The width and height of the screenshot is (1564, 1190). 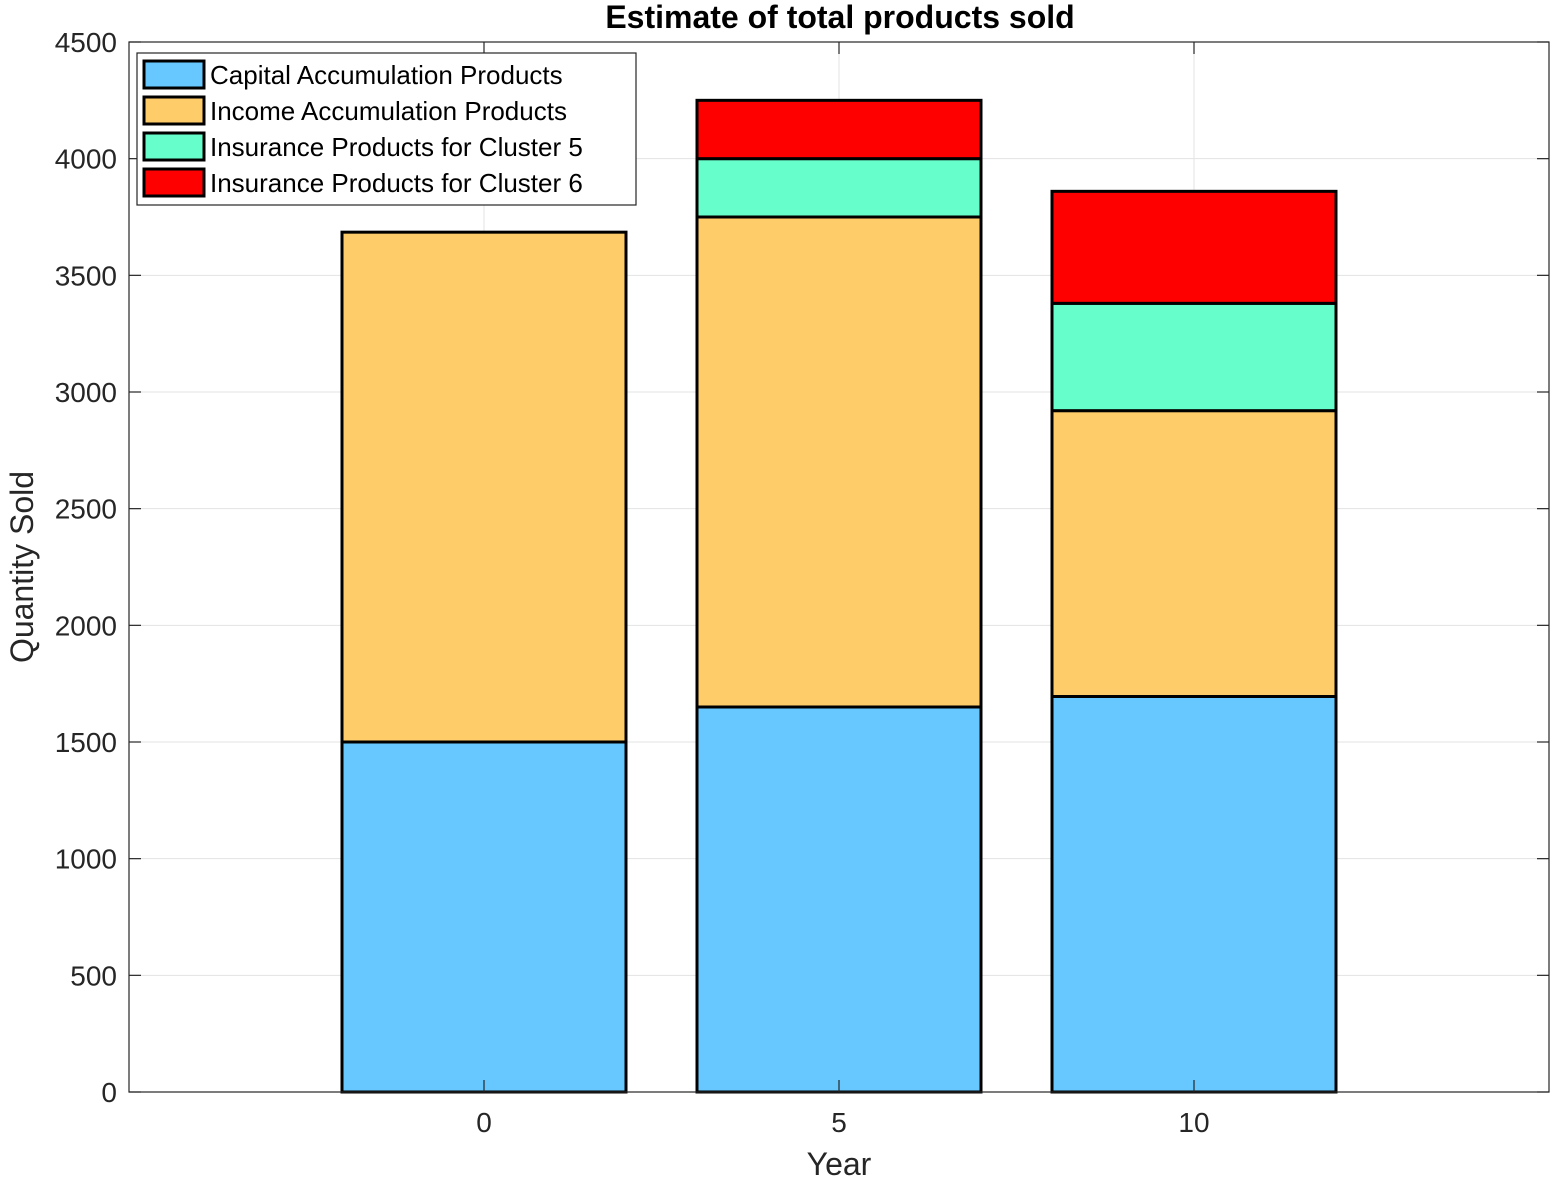 I want to click on y-tick-label: 0, so click(x=109, y=1092).